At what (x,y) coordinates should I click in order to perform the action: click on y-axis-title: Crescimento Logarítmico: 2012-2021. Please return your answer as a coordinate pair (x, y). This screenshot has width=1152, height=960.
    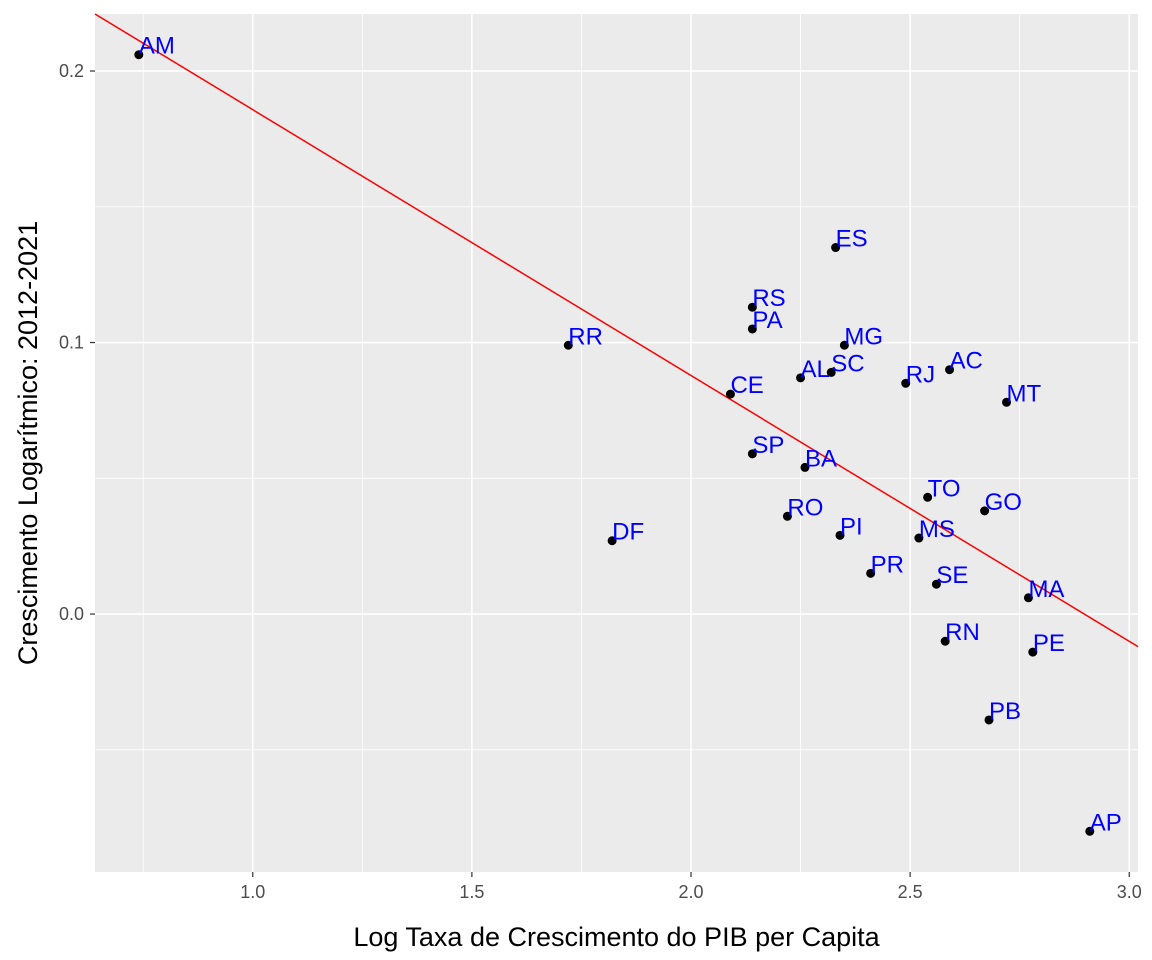
    Looking at the image, I should click on (28, 443).